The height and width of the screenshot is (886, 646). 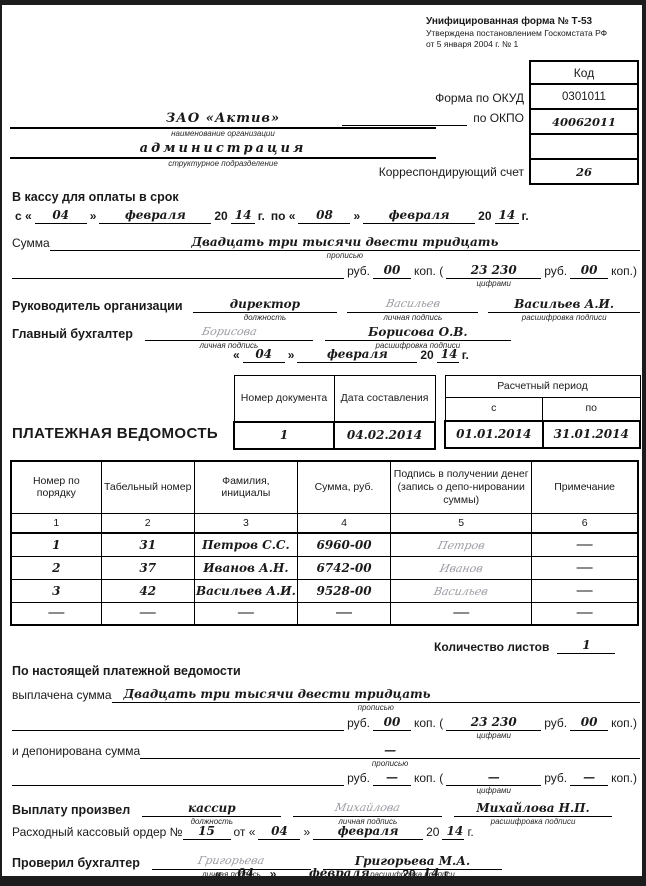 I want to click on checker-name-caption: расшифровка подписи, so click(x=412, y=875).